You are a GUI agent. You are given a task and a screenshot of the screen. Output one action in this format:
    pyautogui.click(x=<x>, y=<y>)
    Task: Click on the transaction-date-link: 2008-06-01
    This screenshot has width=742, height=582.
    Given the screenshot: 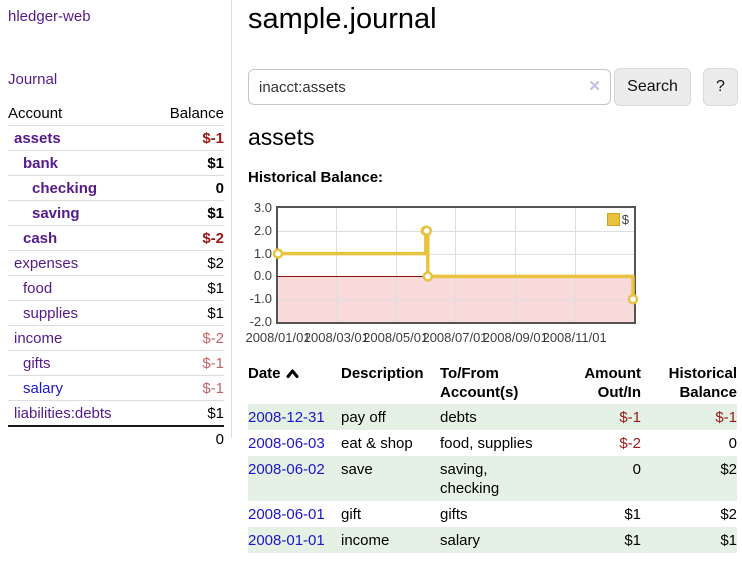 What is the action you would take?
    pyautogui.click(x=286, y=514)
    